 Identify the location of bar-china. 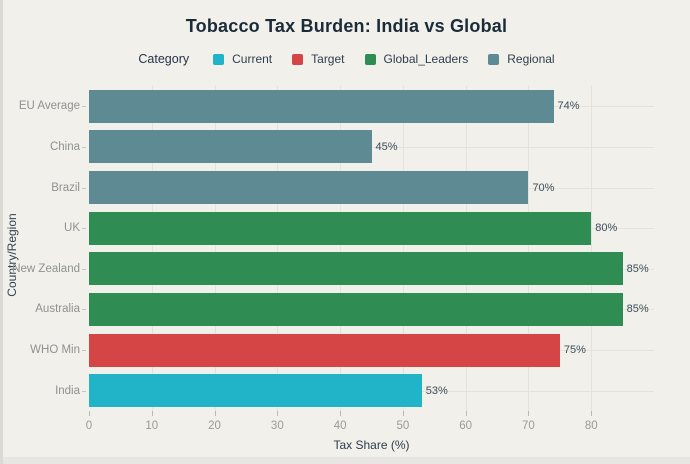
(230, 147).